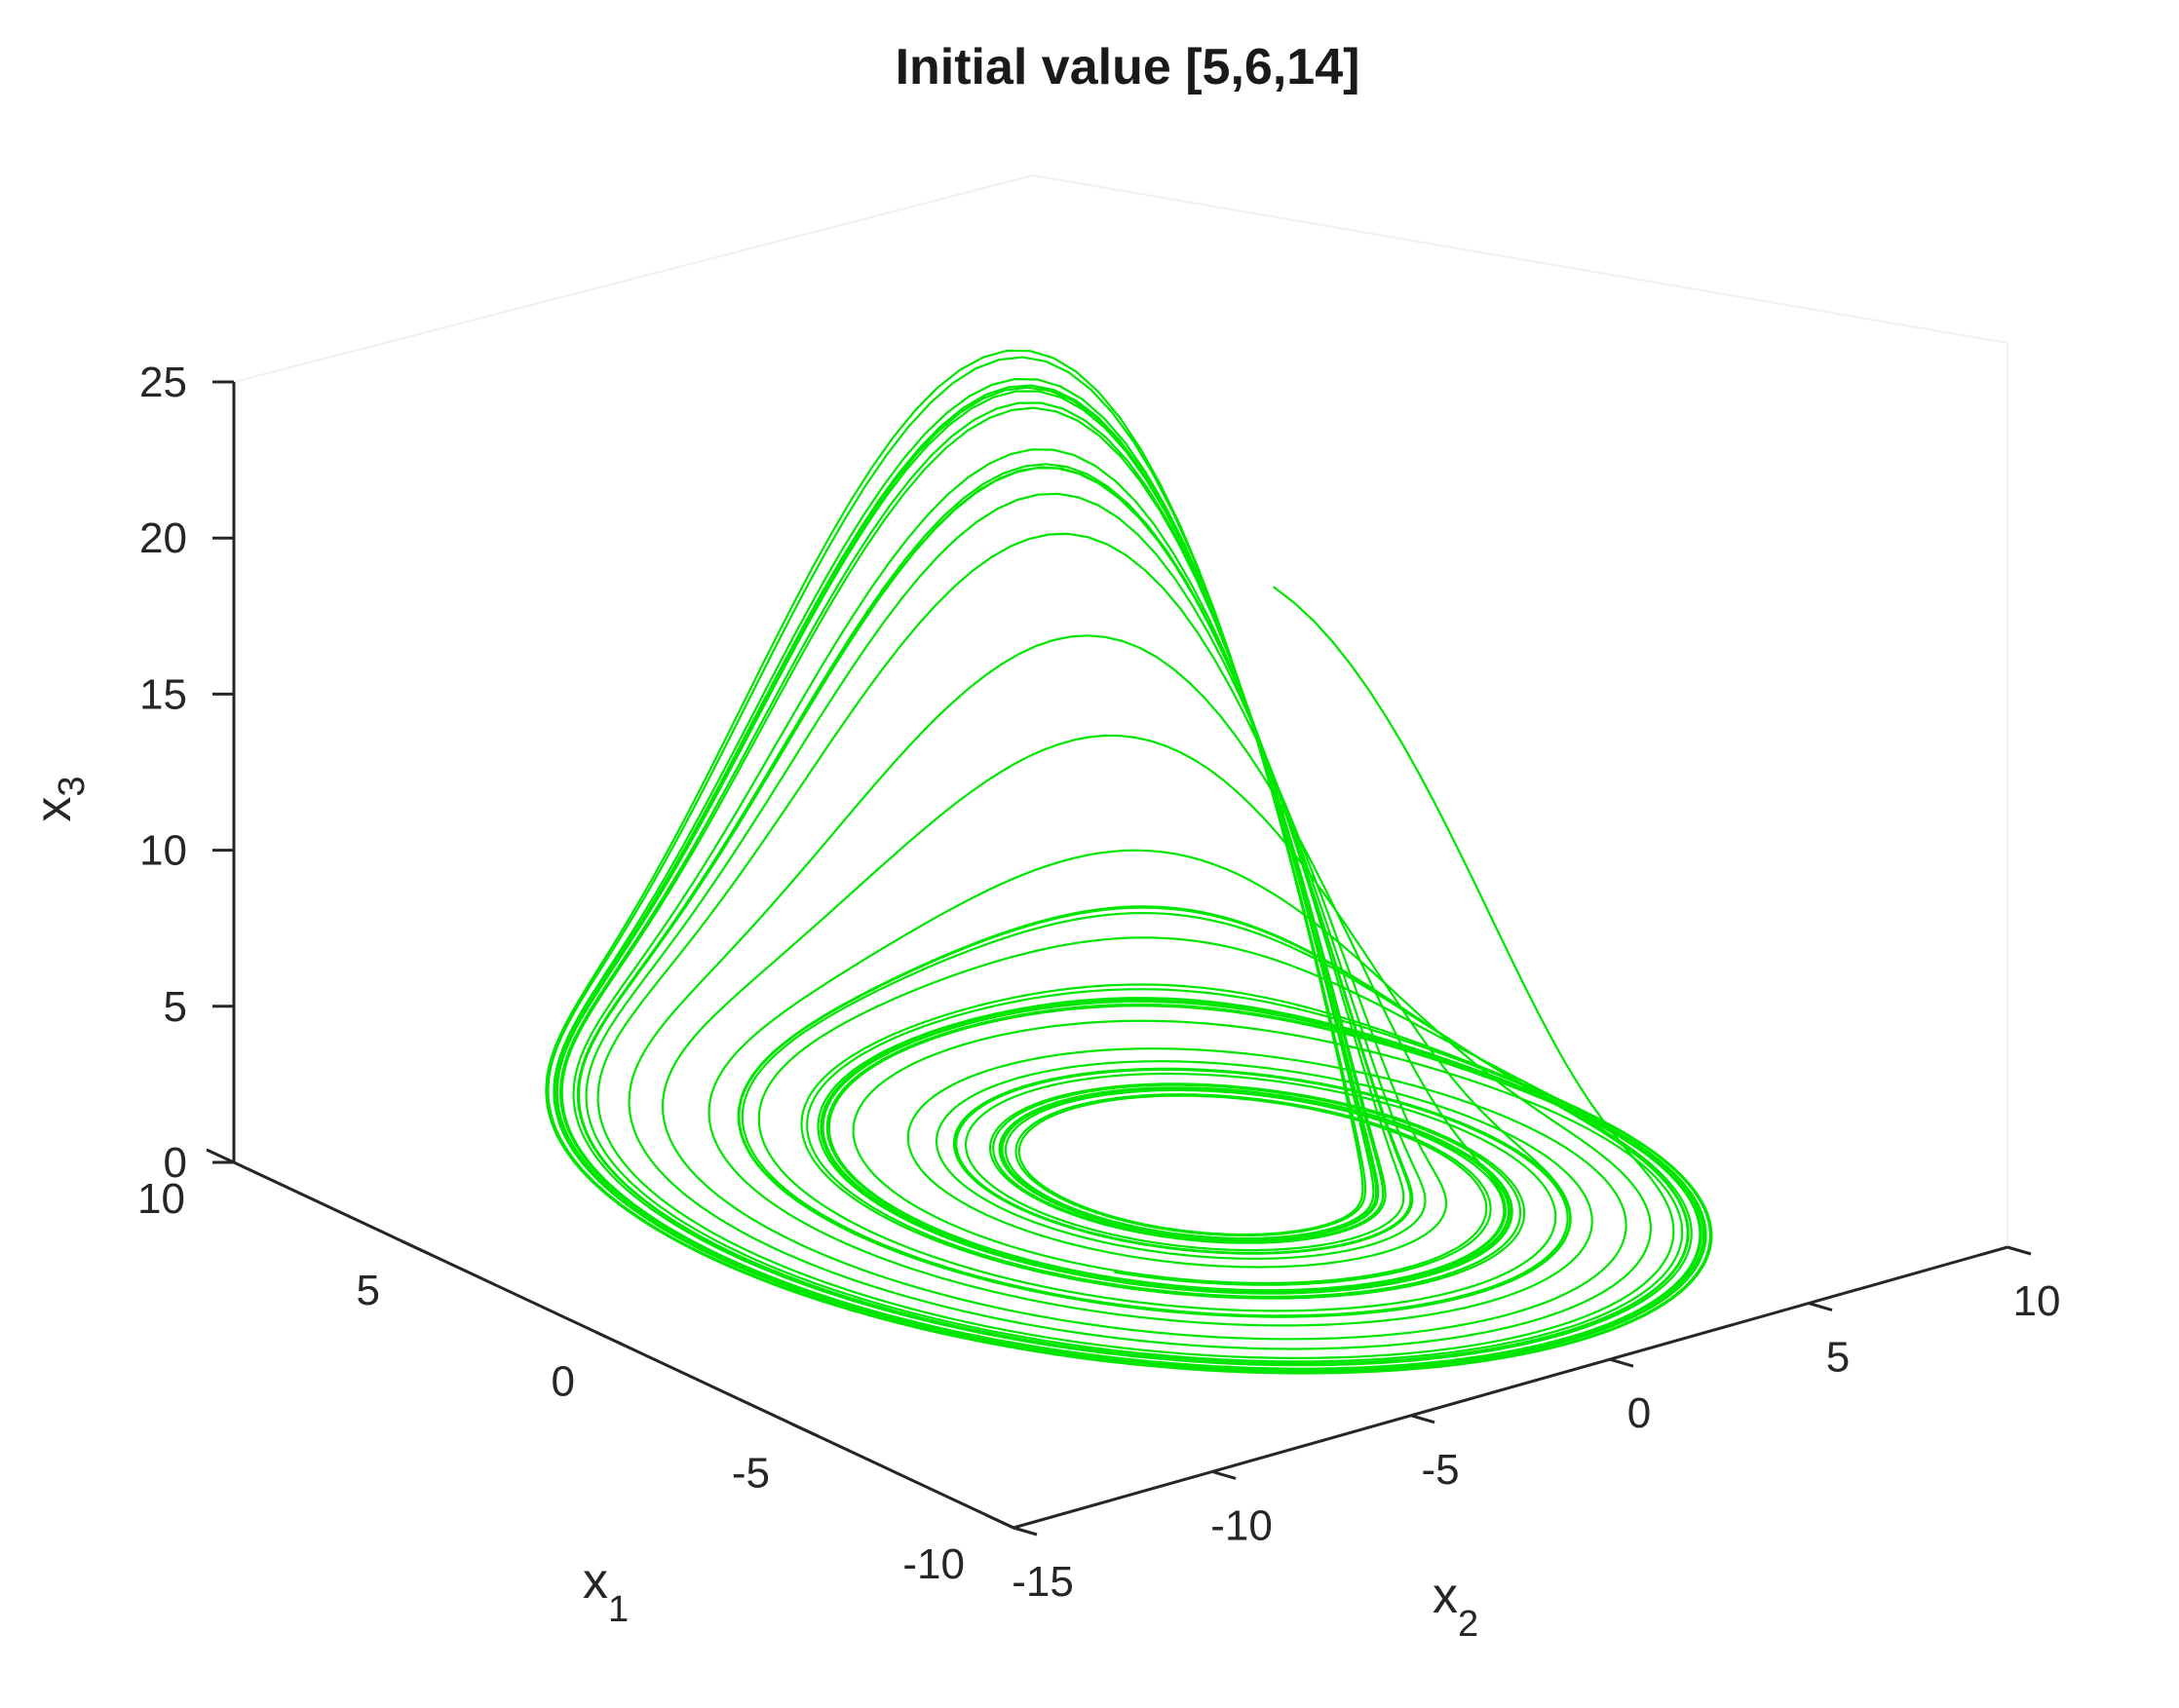  I want to click on z-tick-label: 5, so click(175, 1007).